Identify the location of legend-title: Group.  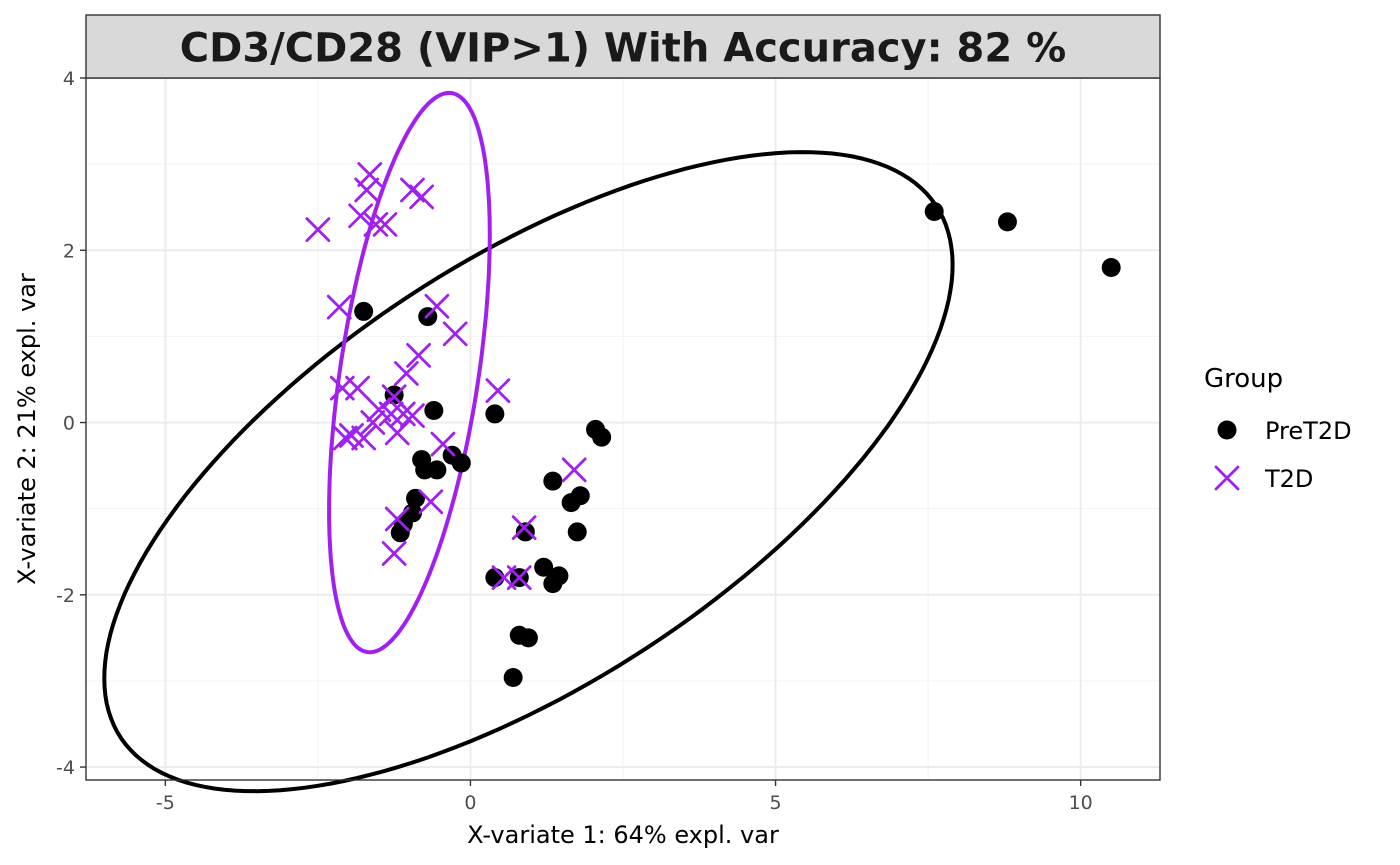
(1243, 379).